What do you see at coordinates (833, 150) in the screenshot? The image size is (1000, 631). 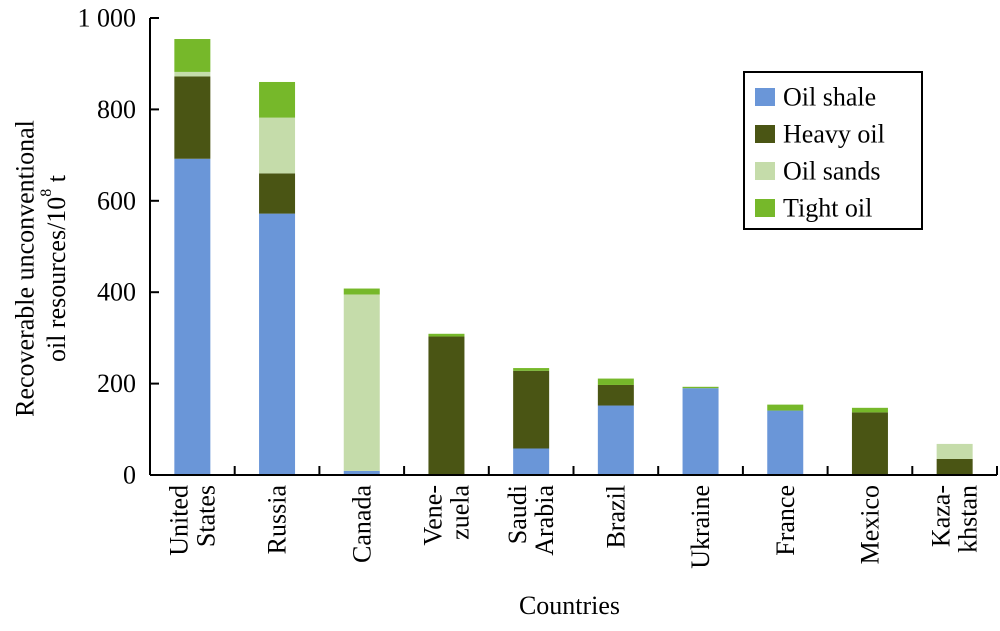 I see `legend: Oil shale Heavy oil Oil sands Tight oil` at bounding box center [833, 150].